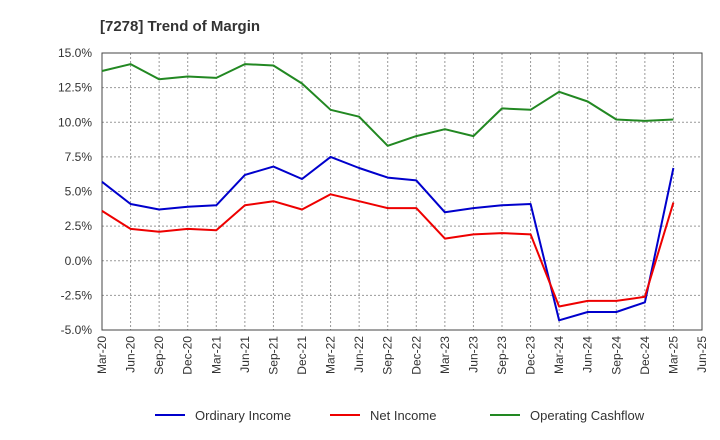 The width and height of the screenshot is (720, 440). What do you see at coordinates (445, 355) in the screenshot?
I see `x-tick-label: Mar-23` at bounding box center [445, 355].